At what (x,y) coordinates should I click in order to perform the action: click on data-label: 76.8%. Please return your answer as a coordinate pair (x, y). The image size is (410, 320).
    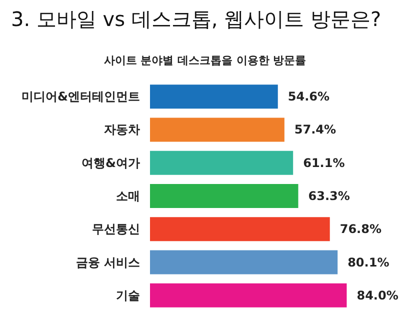
    Looking at the image, I should click on (361, 229).